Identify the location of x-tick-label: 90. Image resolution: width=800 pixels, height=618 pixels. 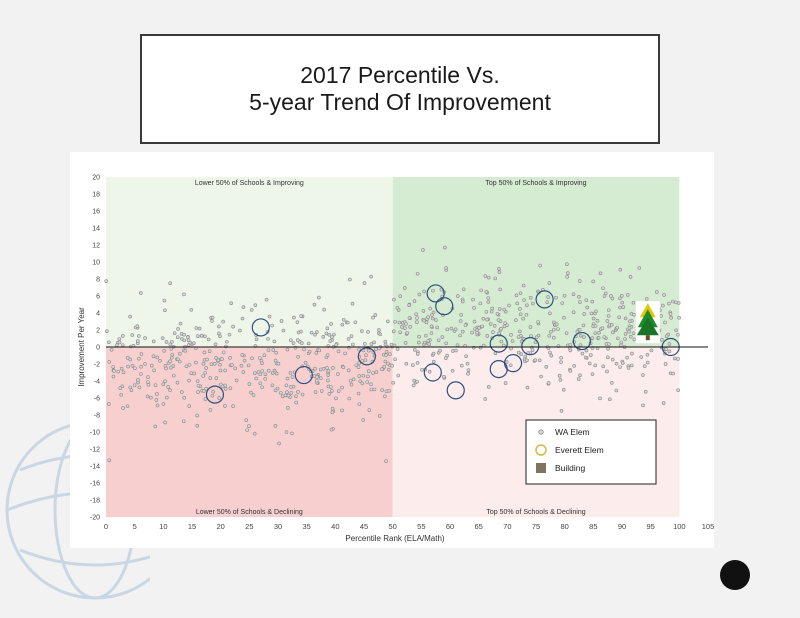
(622, 526).